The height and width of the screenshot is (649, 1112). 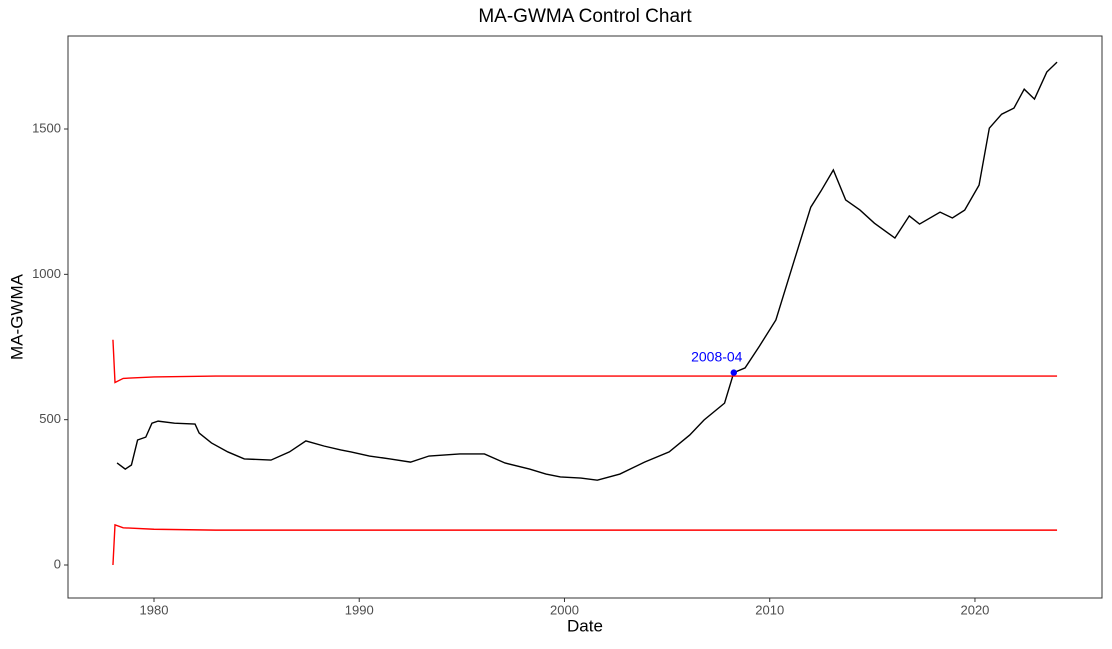 I want to click on y-tick-label: 1500, so click(x=46, y=127).